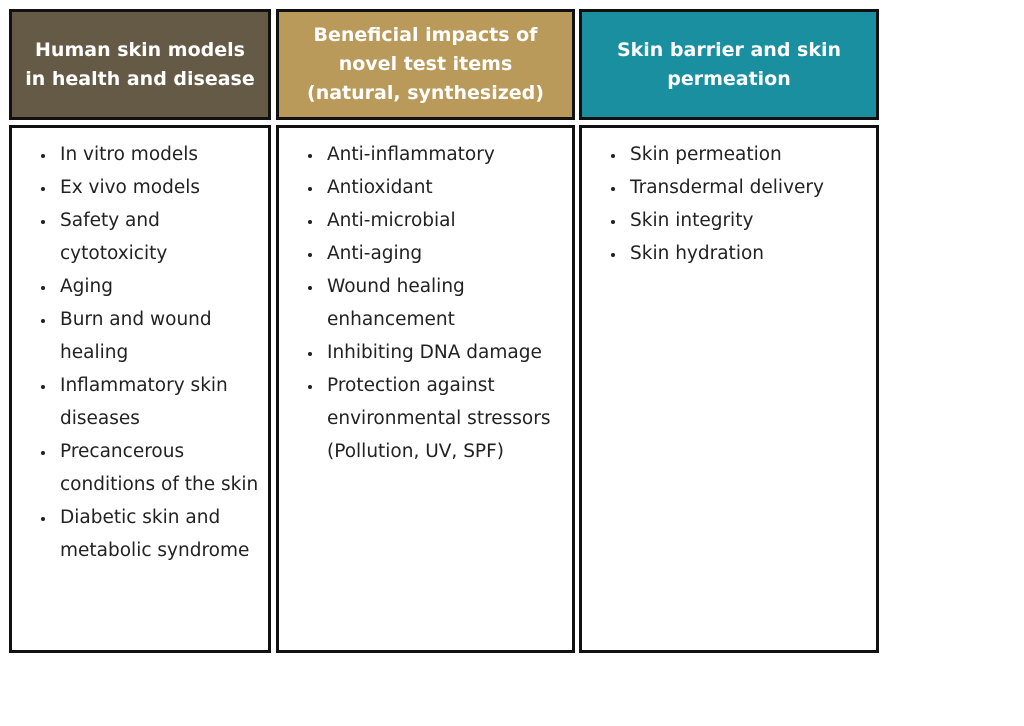 The width and height of the screenshot is (1024, 726). I want to click on list-item: Inflammatory skin diseases, so click(162, 402).